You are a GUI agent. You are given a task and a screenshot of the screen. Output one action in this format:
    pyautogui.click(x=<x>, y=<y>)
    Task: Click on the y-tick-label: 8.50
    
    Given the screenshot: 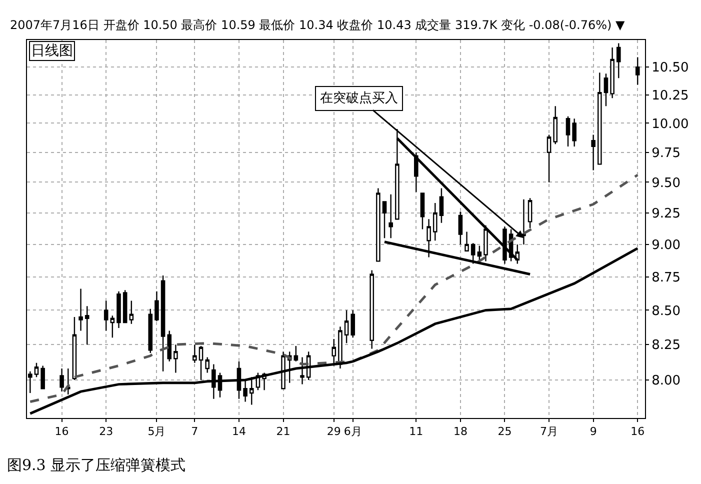 What is the action you would take?
    pyautogui.click(x=666, y=311)
    